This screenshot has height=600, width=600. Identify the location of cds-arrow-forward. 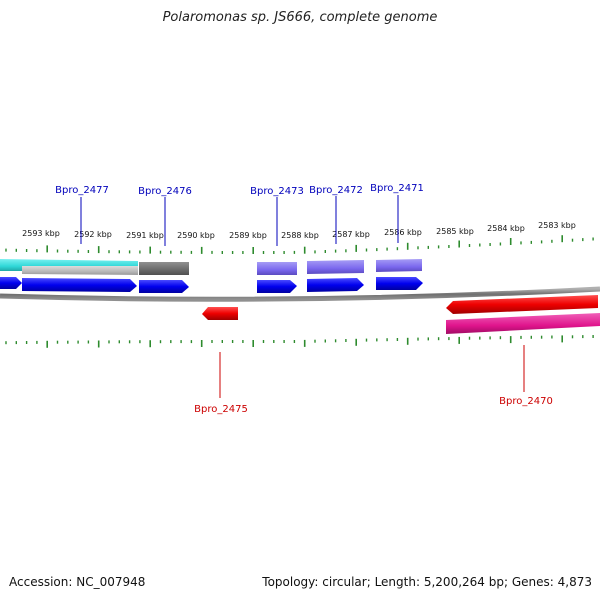
(11, 283).